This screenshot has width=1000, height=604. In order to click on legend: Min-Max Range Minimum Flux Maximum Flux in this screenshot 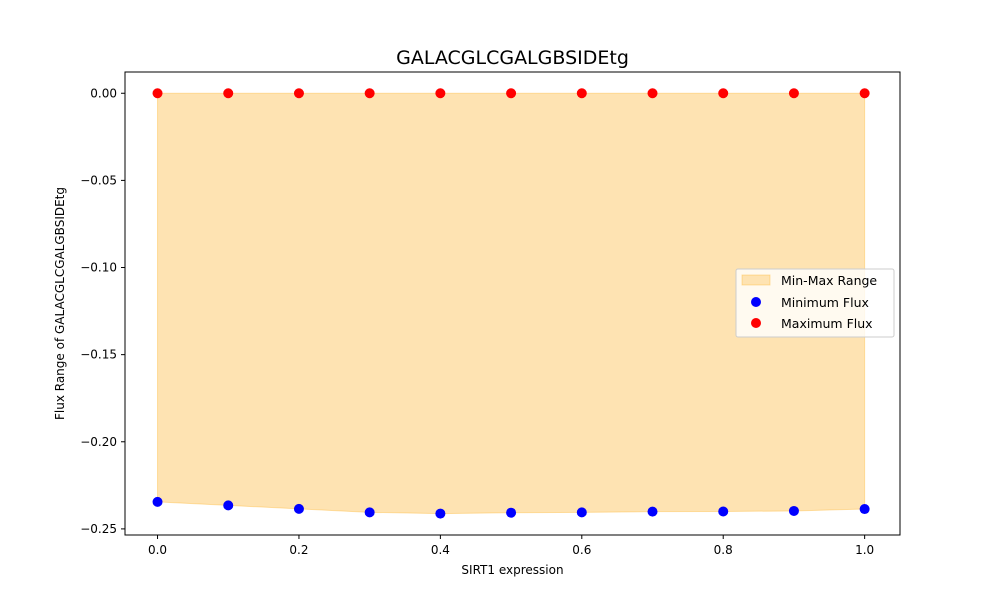, I will do `click(815, 303)`.